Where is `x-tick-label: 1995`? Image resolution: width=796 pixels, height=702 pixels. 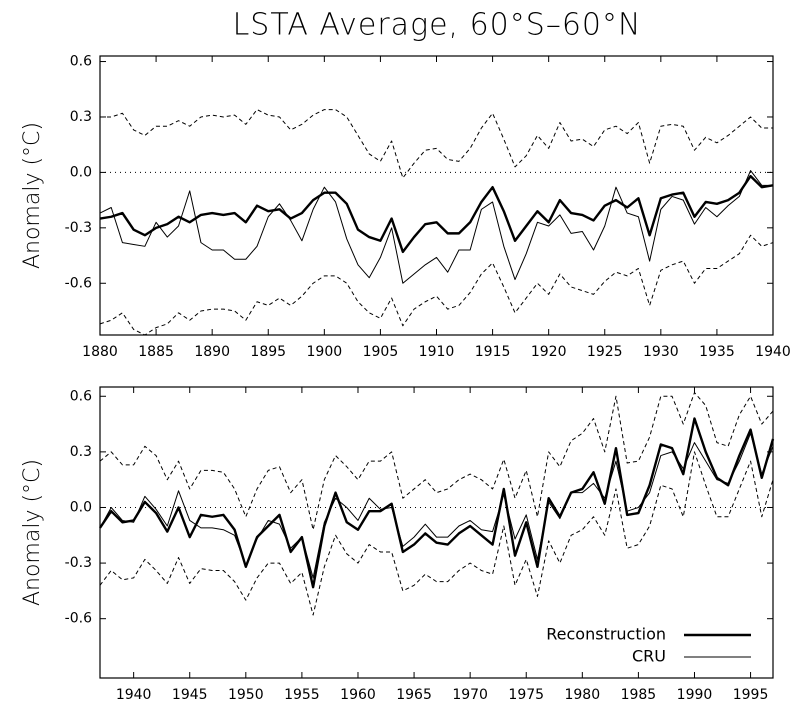
x-tick-label: 1995 is located at coordinates (751, 694).